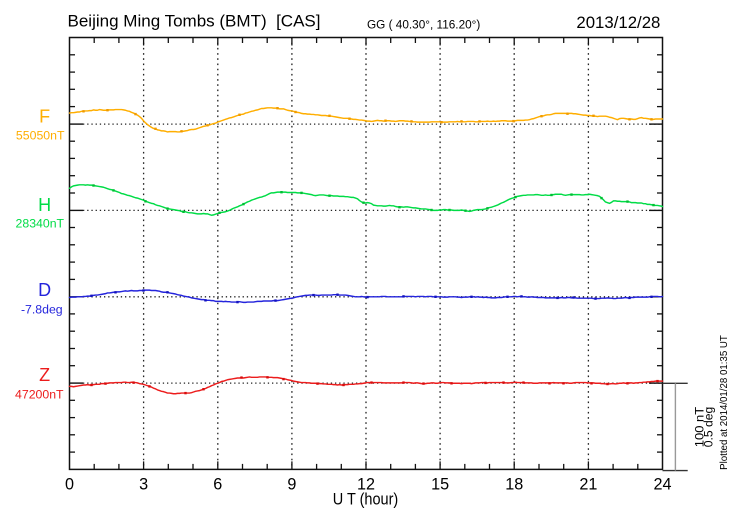 This screenshot has width=730, height=520. I want to click on svg-text: 0.5 deg, so click(709, 427).